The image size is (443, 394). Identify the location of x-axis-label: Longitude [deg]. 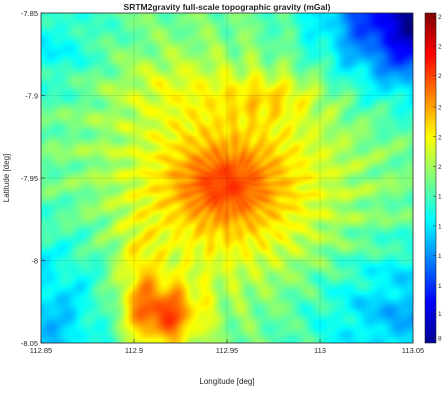
(226, 381).